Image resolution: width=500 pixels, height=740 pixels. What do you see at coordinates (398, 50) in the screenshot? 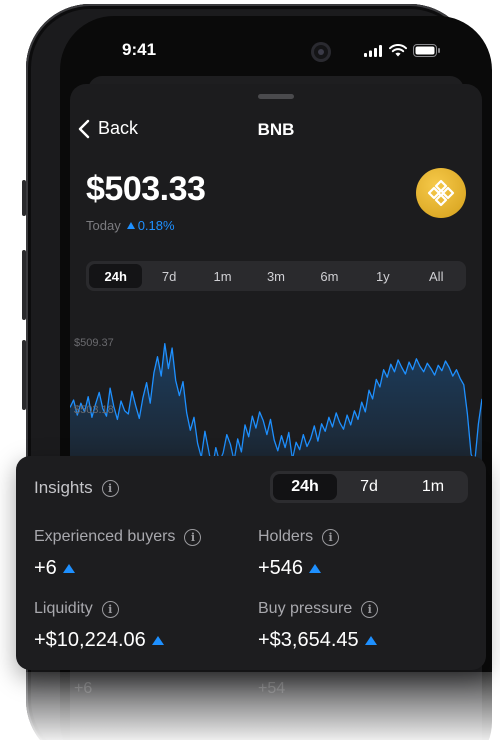
I see `wifi-icon` at bounding box center [398, 50].